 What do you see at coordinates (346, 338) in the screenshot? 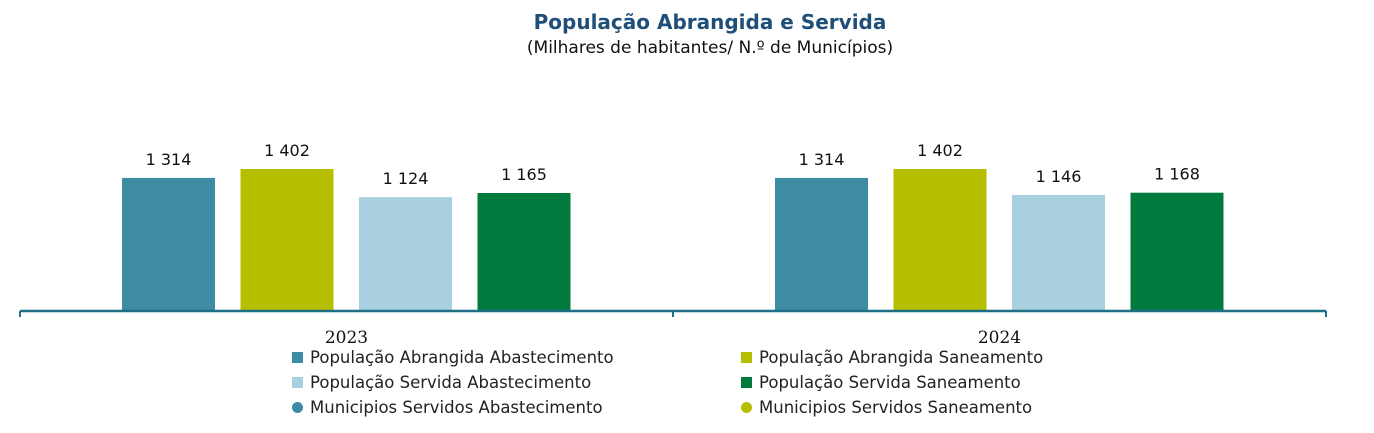
I see `x-tick-label-2023: 2023` at bounding box center [346, 338].